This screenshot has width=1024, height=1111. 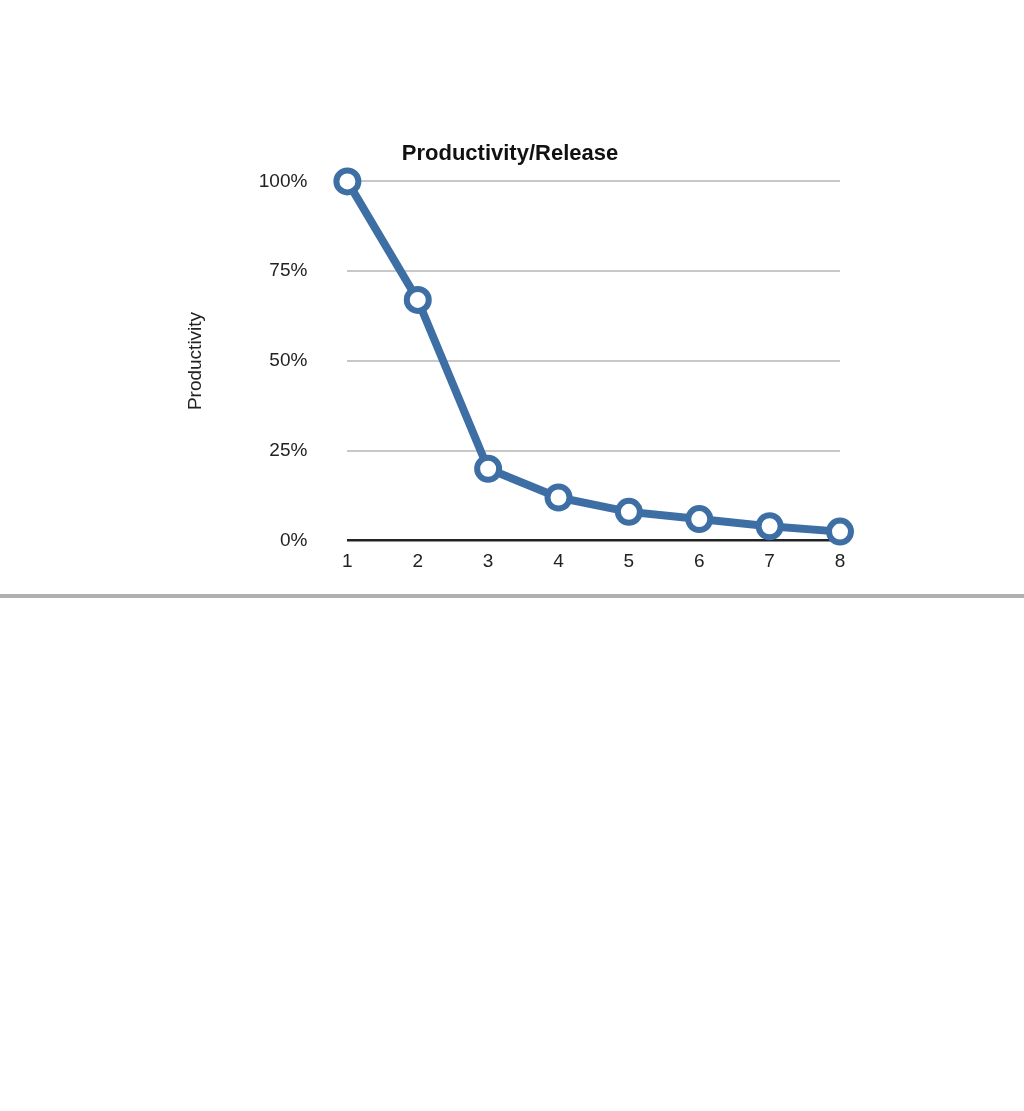 What do you see at coordinates (288, 360) in the screenshot?
I see `y-tick-label: 50%` at bounding box center [288, 360].